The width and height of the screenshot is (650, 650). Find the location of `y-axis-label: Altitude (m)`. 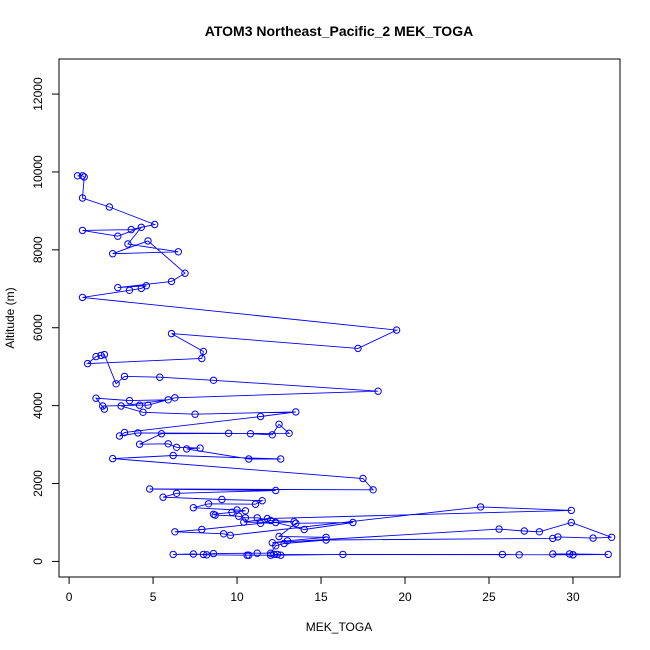

y-axis-label: Altitude (m) is located at coordinates (10, 317).